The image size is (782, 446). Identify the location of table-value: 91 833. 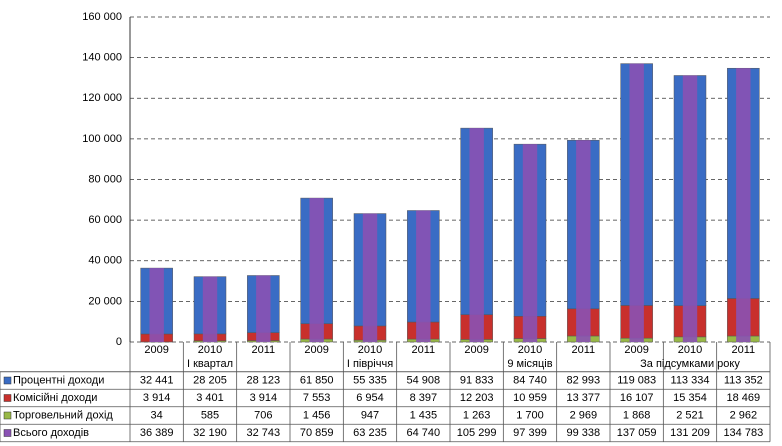
(477, 380).